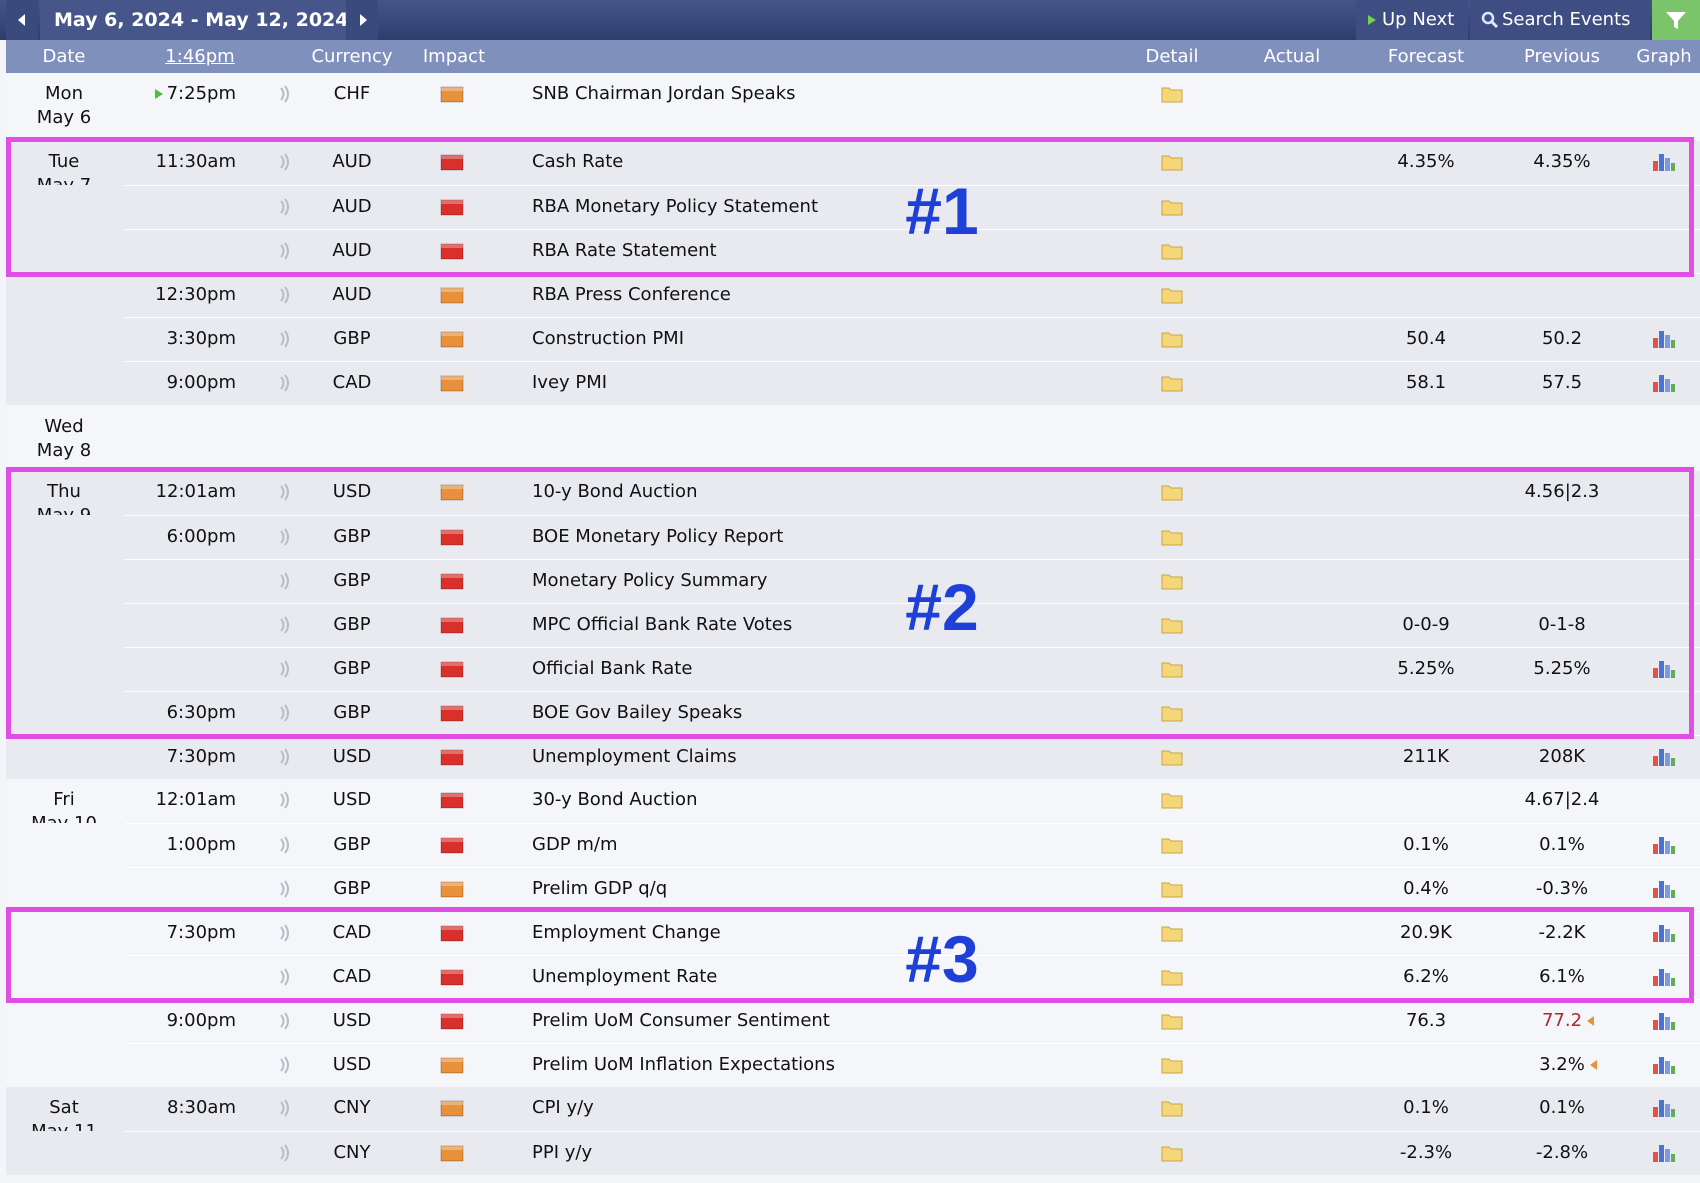  Describe the element at coordinates (631, 294) in the screenshot. I see `event-name: RBA Press Conference` at that location.